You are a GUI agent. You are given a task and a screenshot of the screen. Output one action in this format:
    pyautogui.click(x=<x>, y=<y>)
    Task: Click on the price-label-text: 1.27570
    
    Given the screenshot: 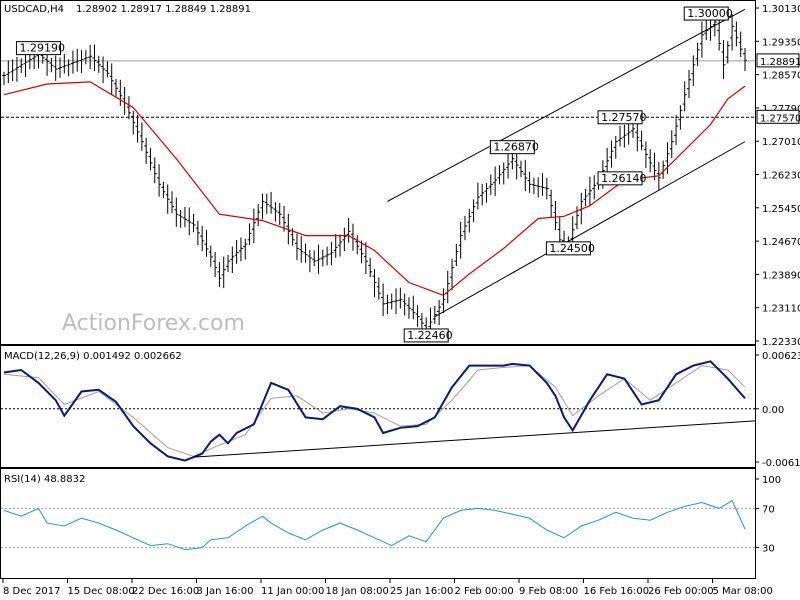 What is the action you would take?
    pyautogui.click(x=624, y=117)
    